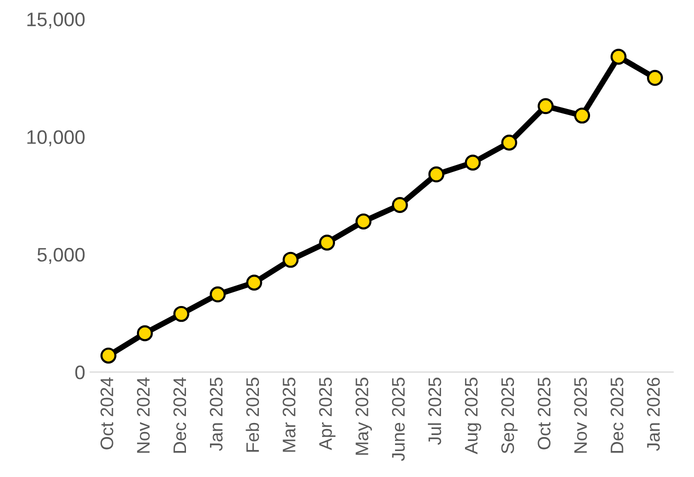  Describe the element at coordinates (56, 138) in the screenshot. I see `y-tick-label: 10,000` at that location.